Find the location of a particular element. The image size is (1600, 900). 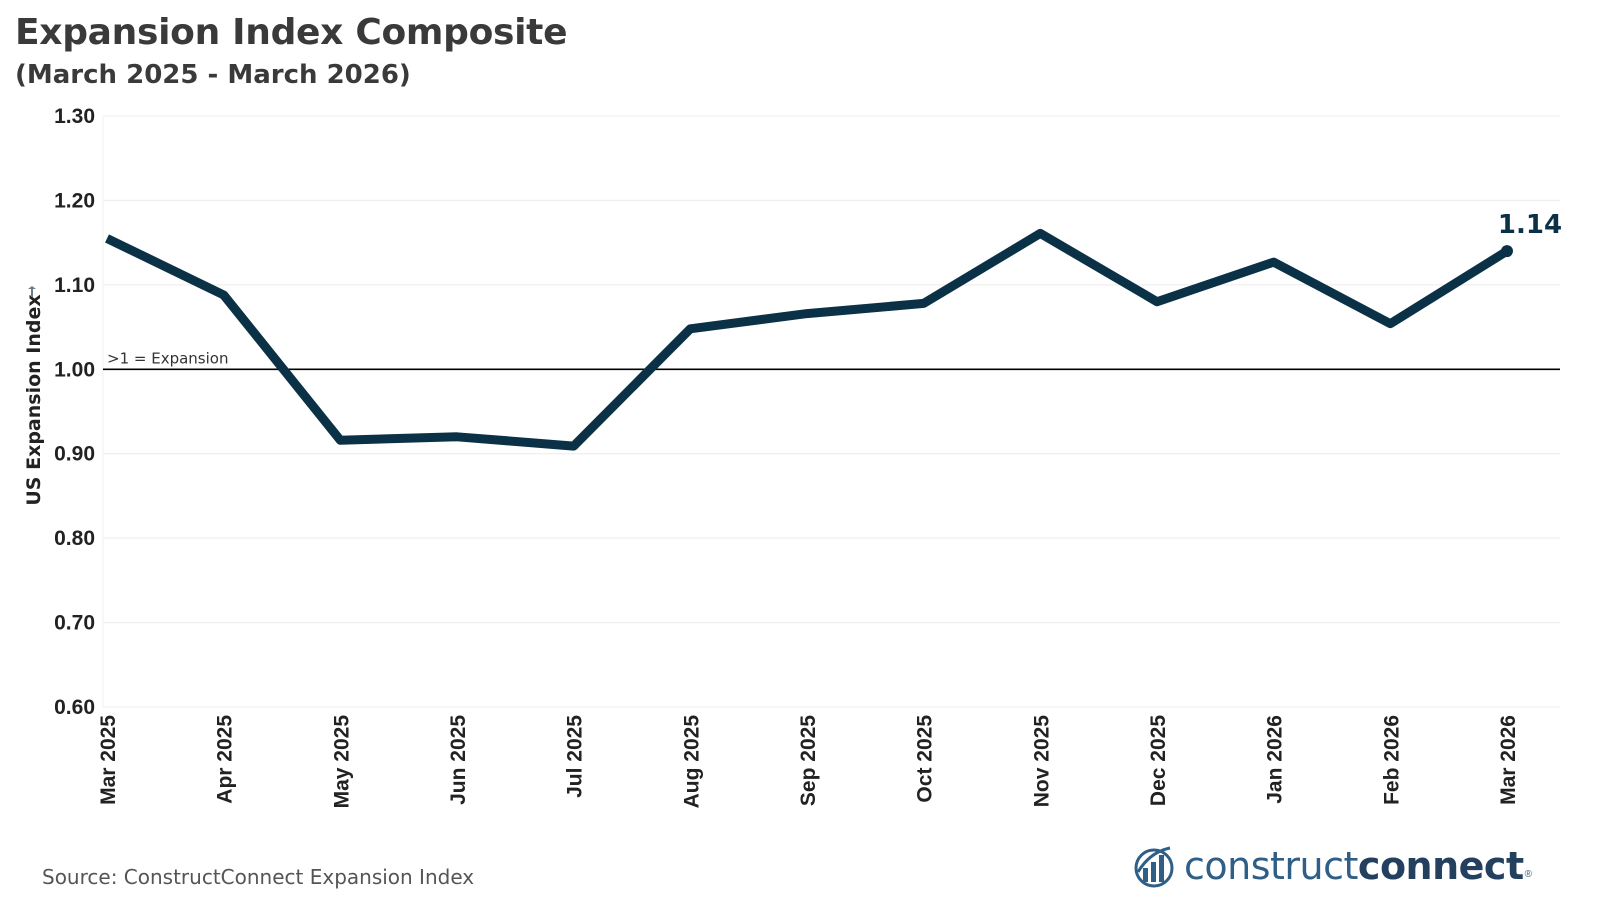

x-tick-label: Aug 2025 is located at coordinates (691, 762).